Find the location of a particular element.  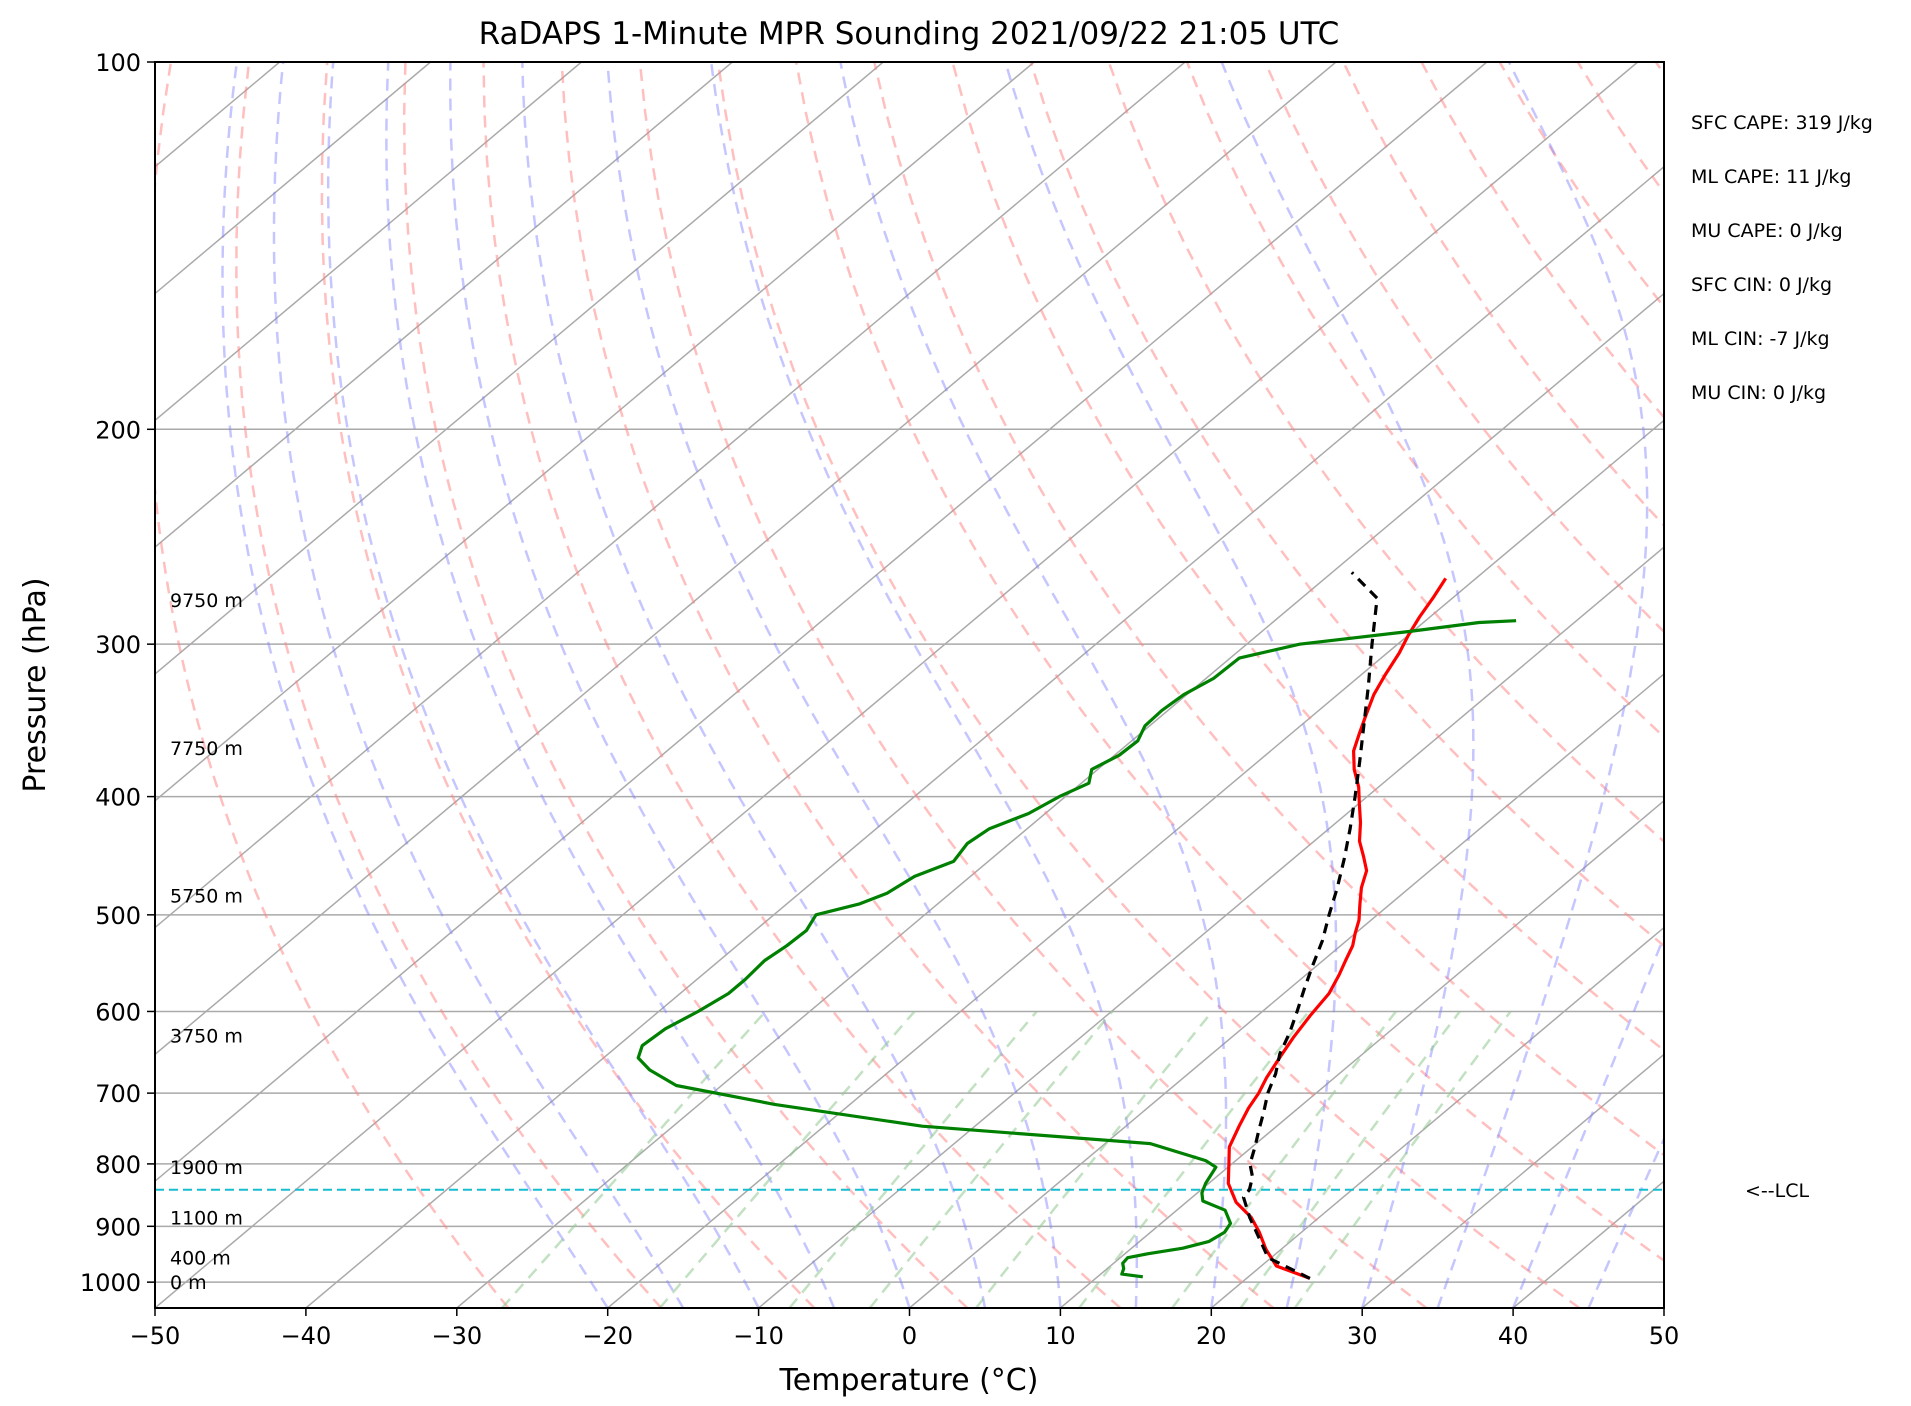

parcel_profile-line is located at coordinates (1310, 925).